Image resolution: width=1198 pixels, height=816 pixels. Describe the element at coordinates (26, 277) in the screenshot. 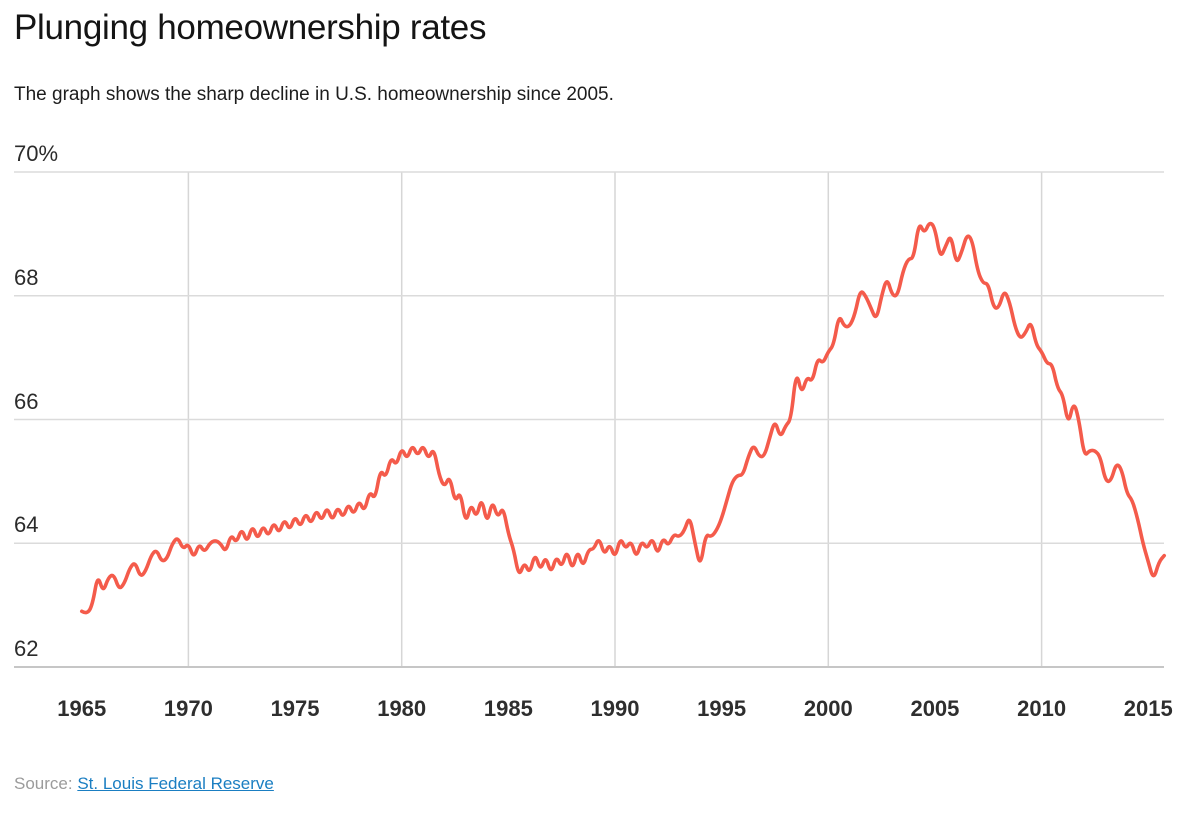

I see `y-tick-label-68: 68` at that location.